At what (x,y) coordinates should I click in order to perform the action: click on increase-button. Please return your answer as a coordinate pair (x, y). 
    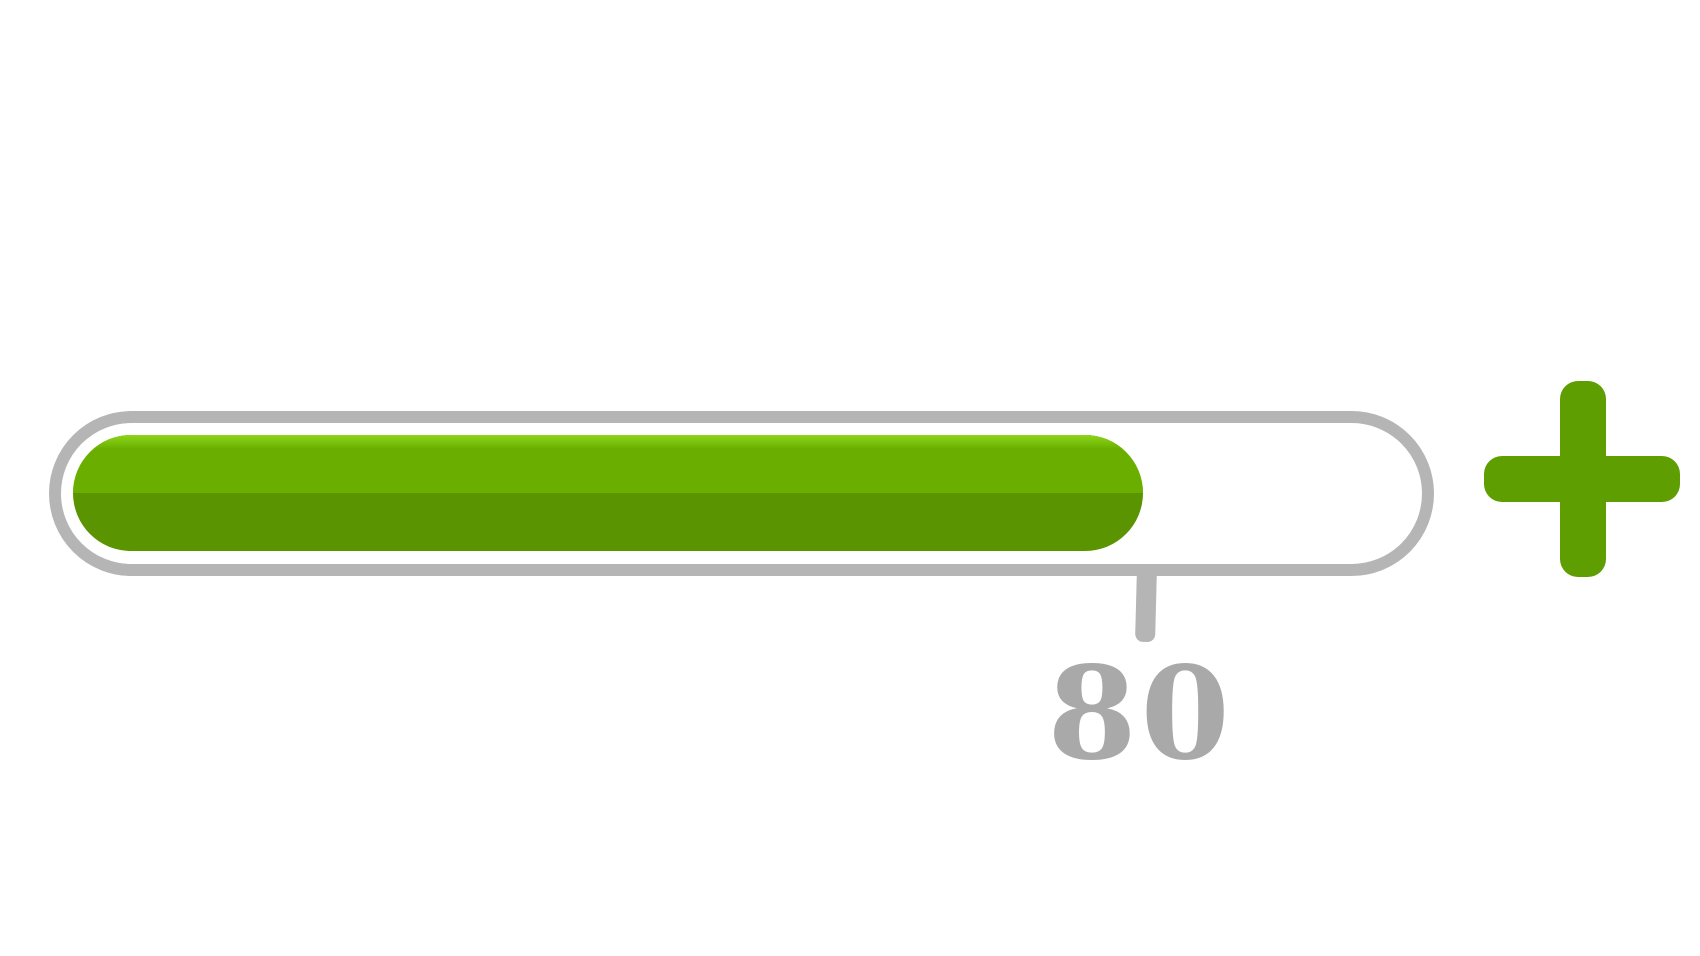
    Looking at the image, I should click on (1582, 479).